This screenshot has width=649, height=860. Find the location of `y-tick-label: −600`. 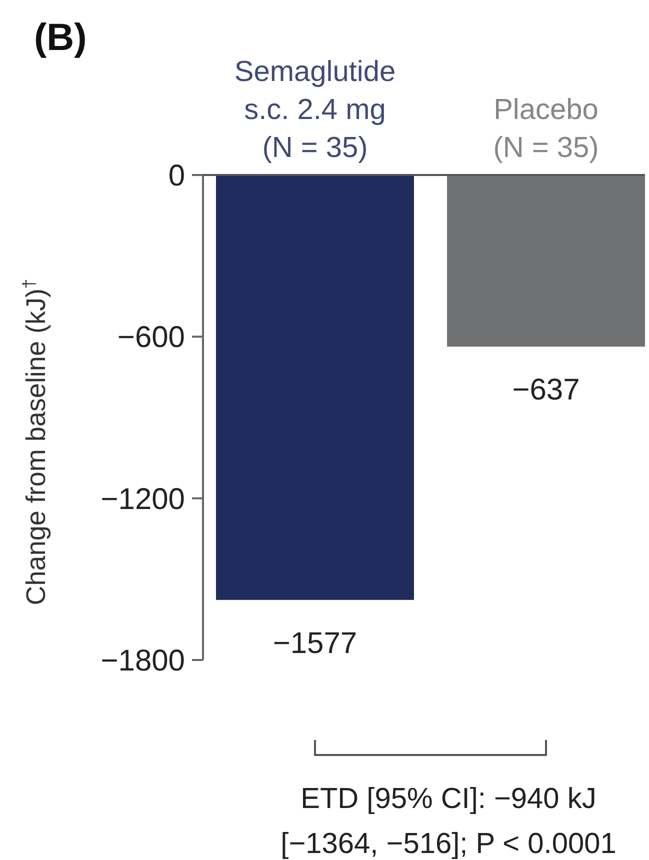

y-tick-label: −600 is located at coordinates (151, 337).